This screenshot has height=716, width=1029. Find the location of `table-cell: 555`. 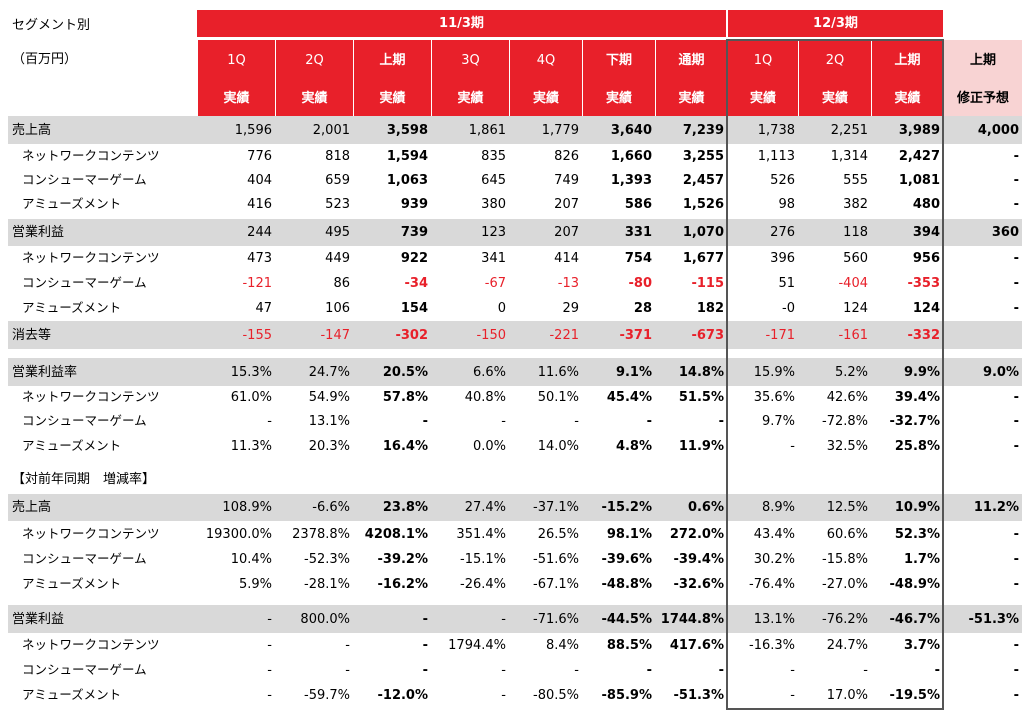

table-cell: 555 is located at coordinates (855, 180).